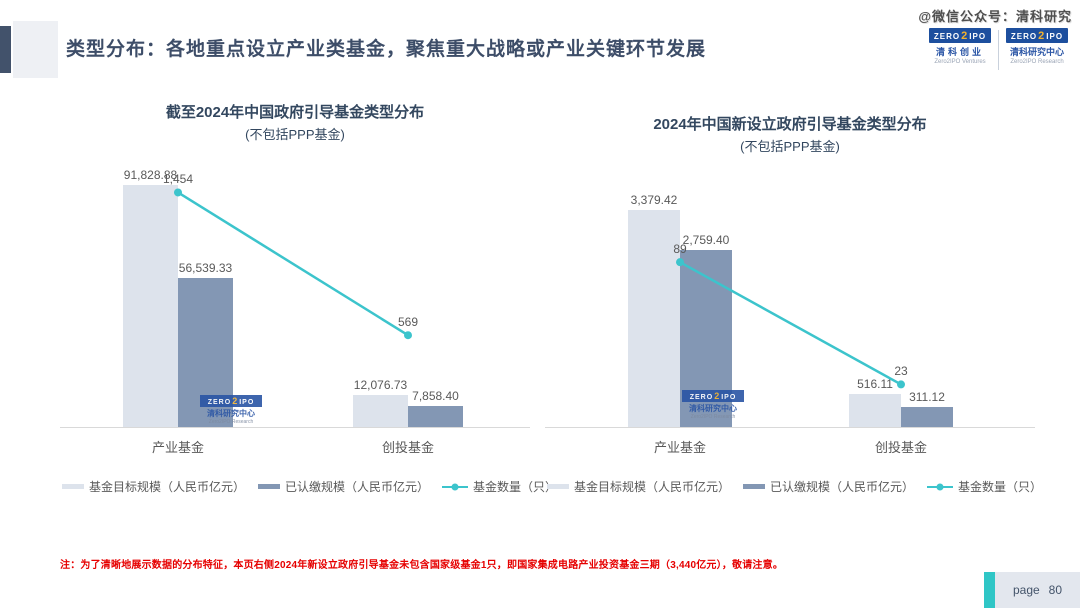 The height and width of the screenshot is (608, 1080). Describe the element at coordinates (1055, 590) in the screenshot. I see `page-value: 80` at that location.